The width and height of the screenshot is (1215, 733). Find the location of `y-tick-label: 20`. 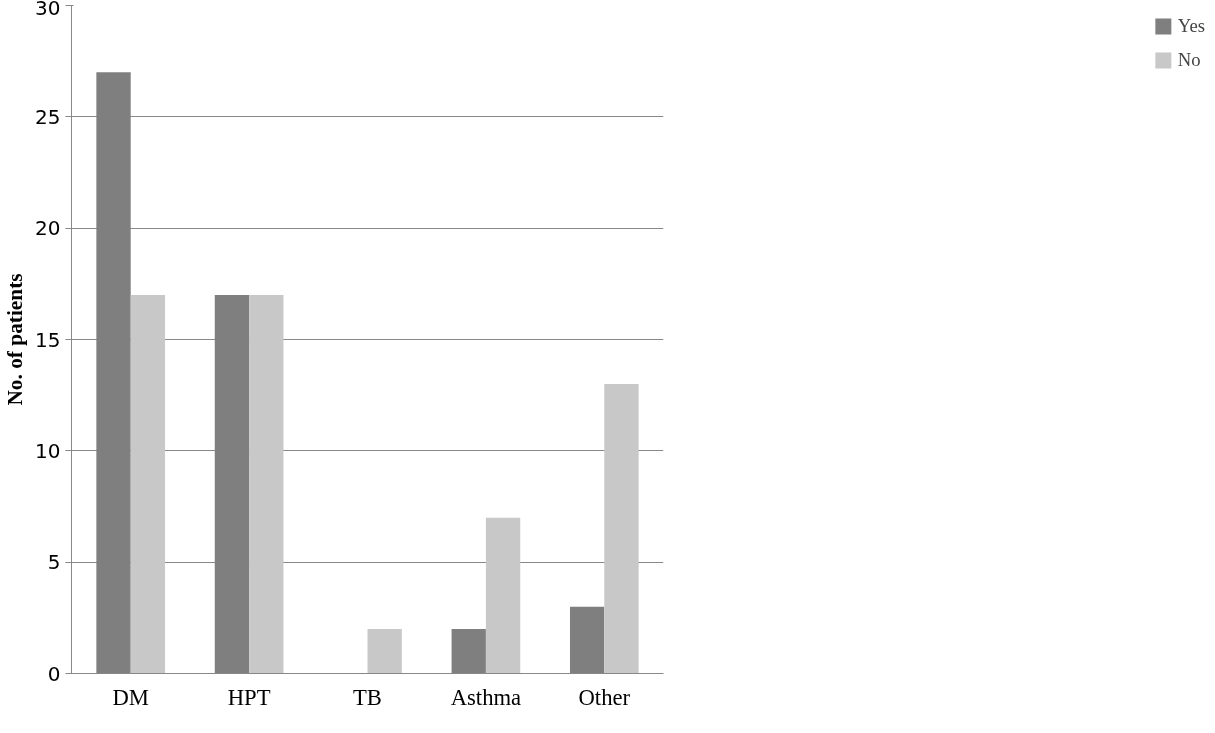

y-tick-label: 20 is located at coordinates (48, 228).